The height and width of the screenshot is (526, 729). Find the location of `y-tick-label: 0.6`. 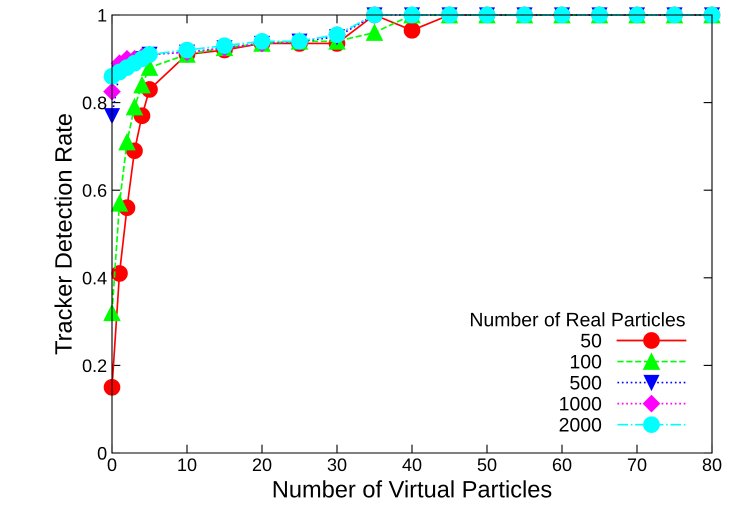

y-tick-label: 0.6 is located at coordinates (94, 190).